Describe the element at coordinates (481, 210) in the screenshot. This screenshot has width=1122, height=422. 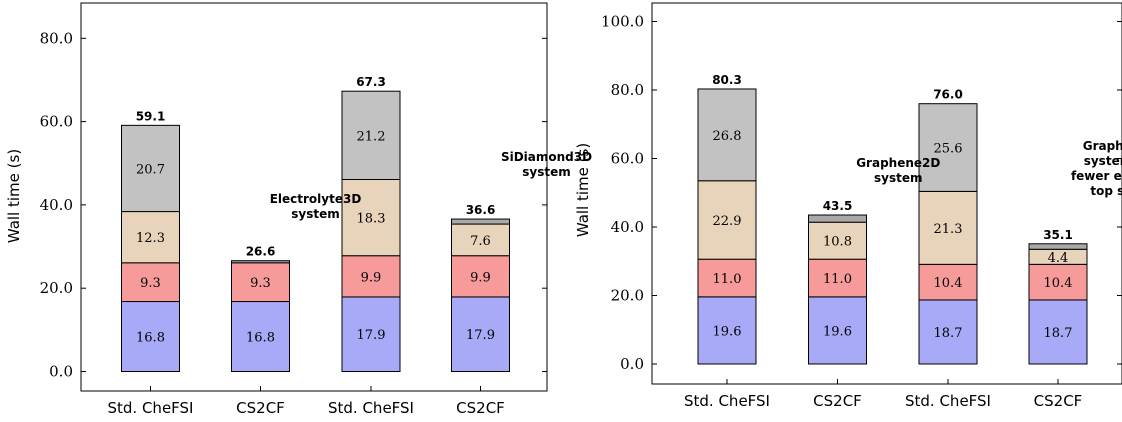
I see `bar-total-label: 36.6` at that location.